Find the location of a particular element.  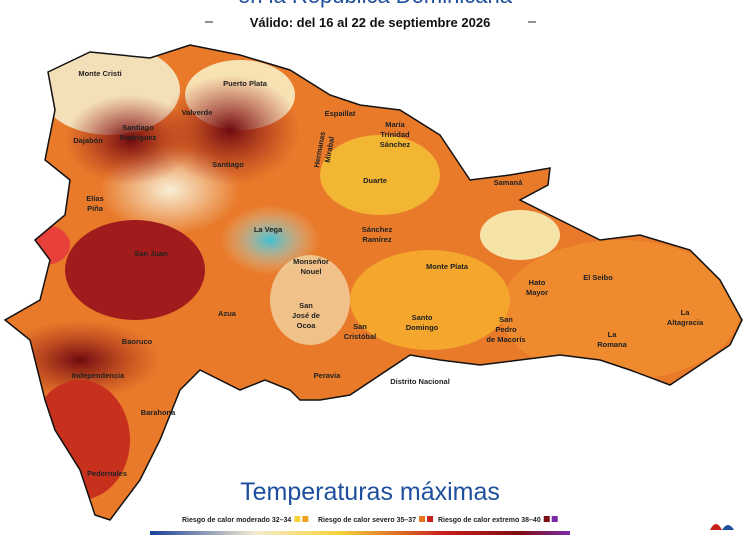

province-label: Independencia is located at coordinates (98, 375).